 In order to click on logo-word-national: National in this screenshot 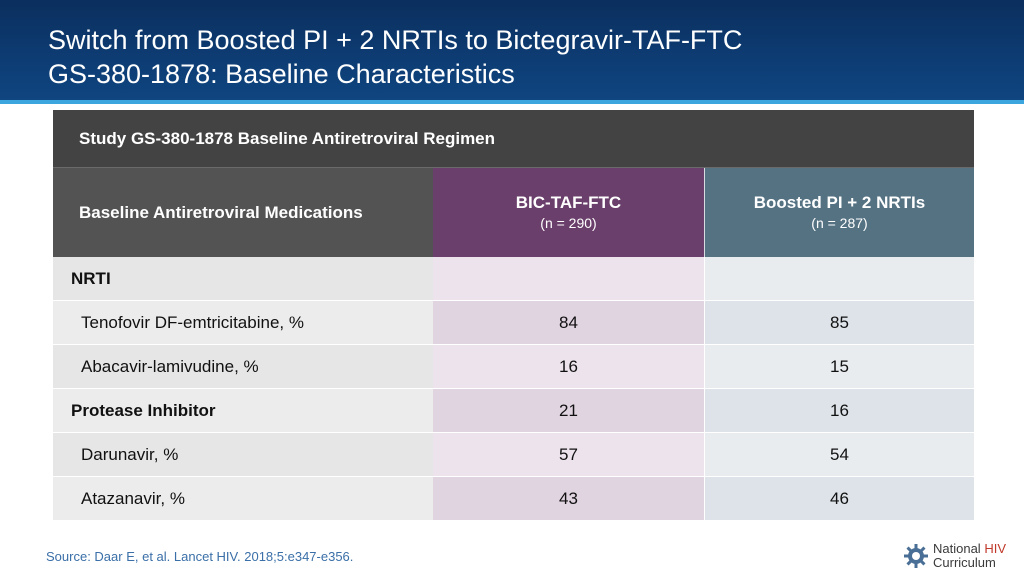, I will do `click(957, 548)`.